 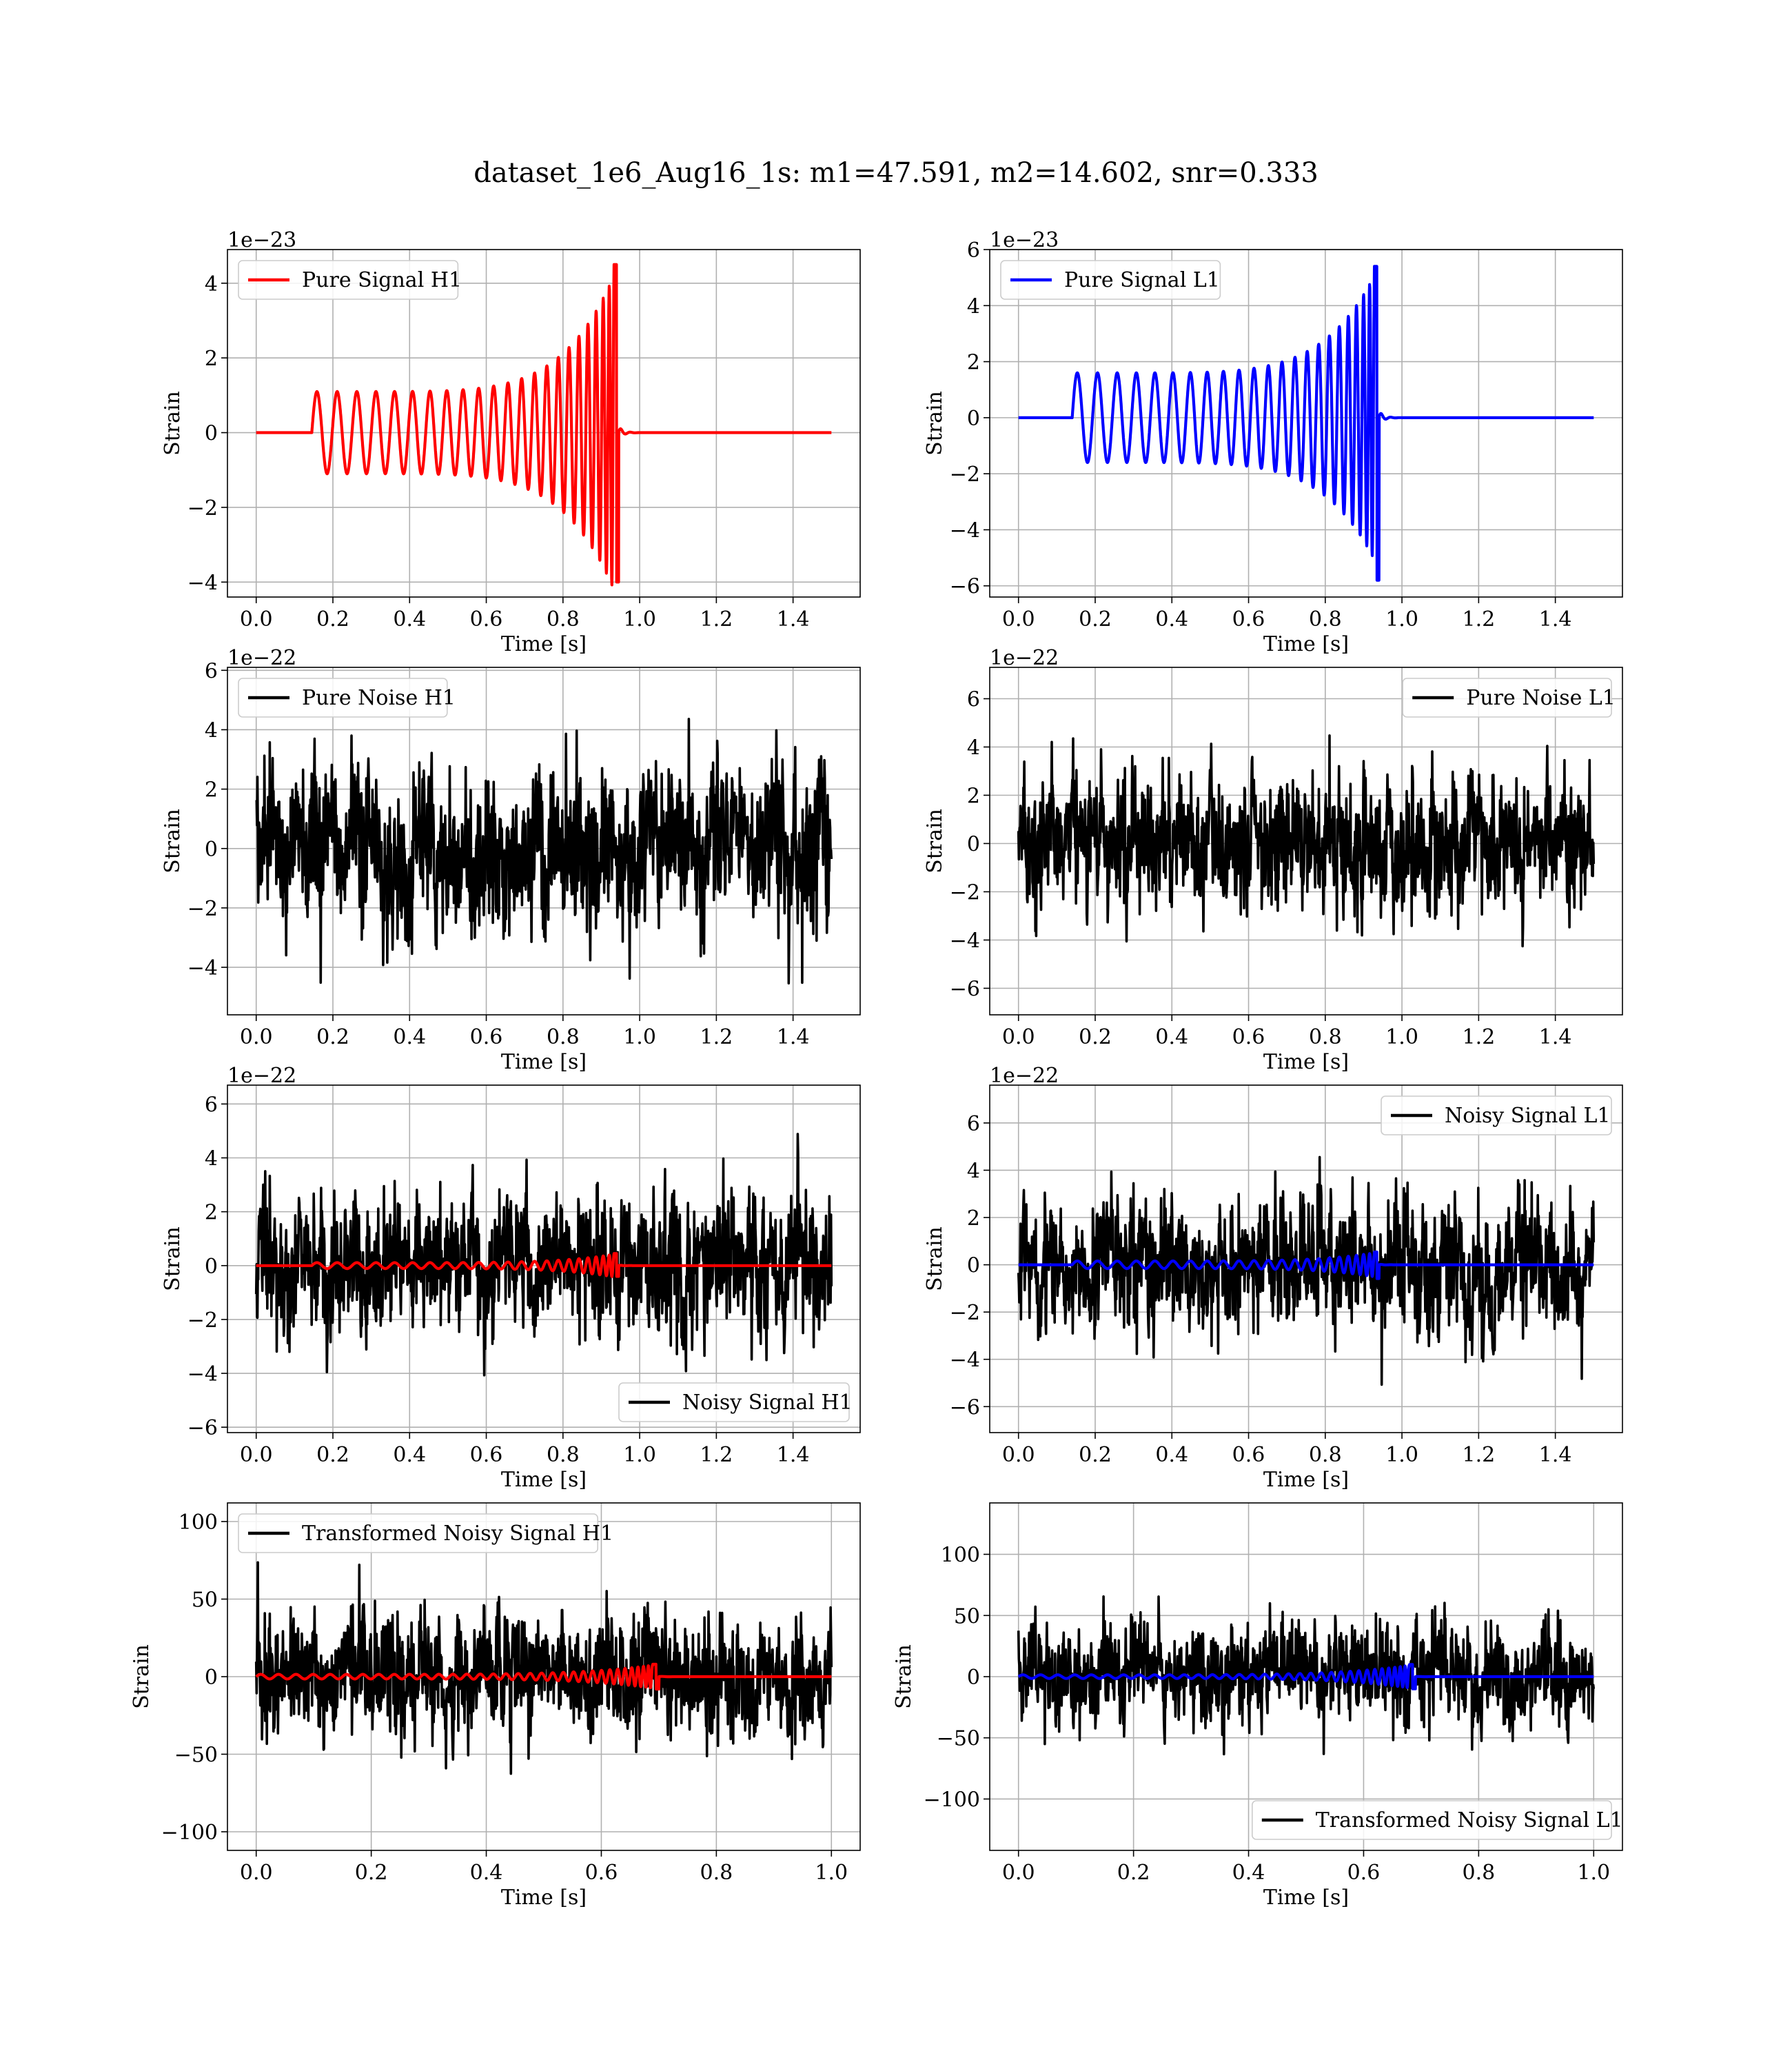 I want to click on legend-label: Noisy Signal L1, so click(x=1527, y=1116).